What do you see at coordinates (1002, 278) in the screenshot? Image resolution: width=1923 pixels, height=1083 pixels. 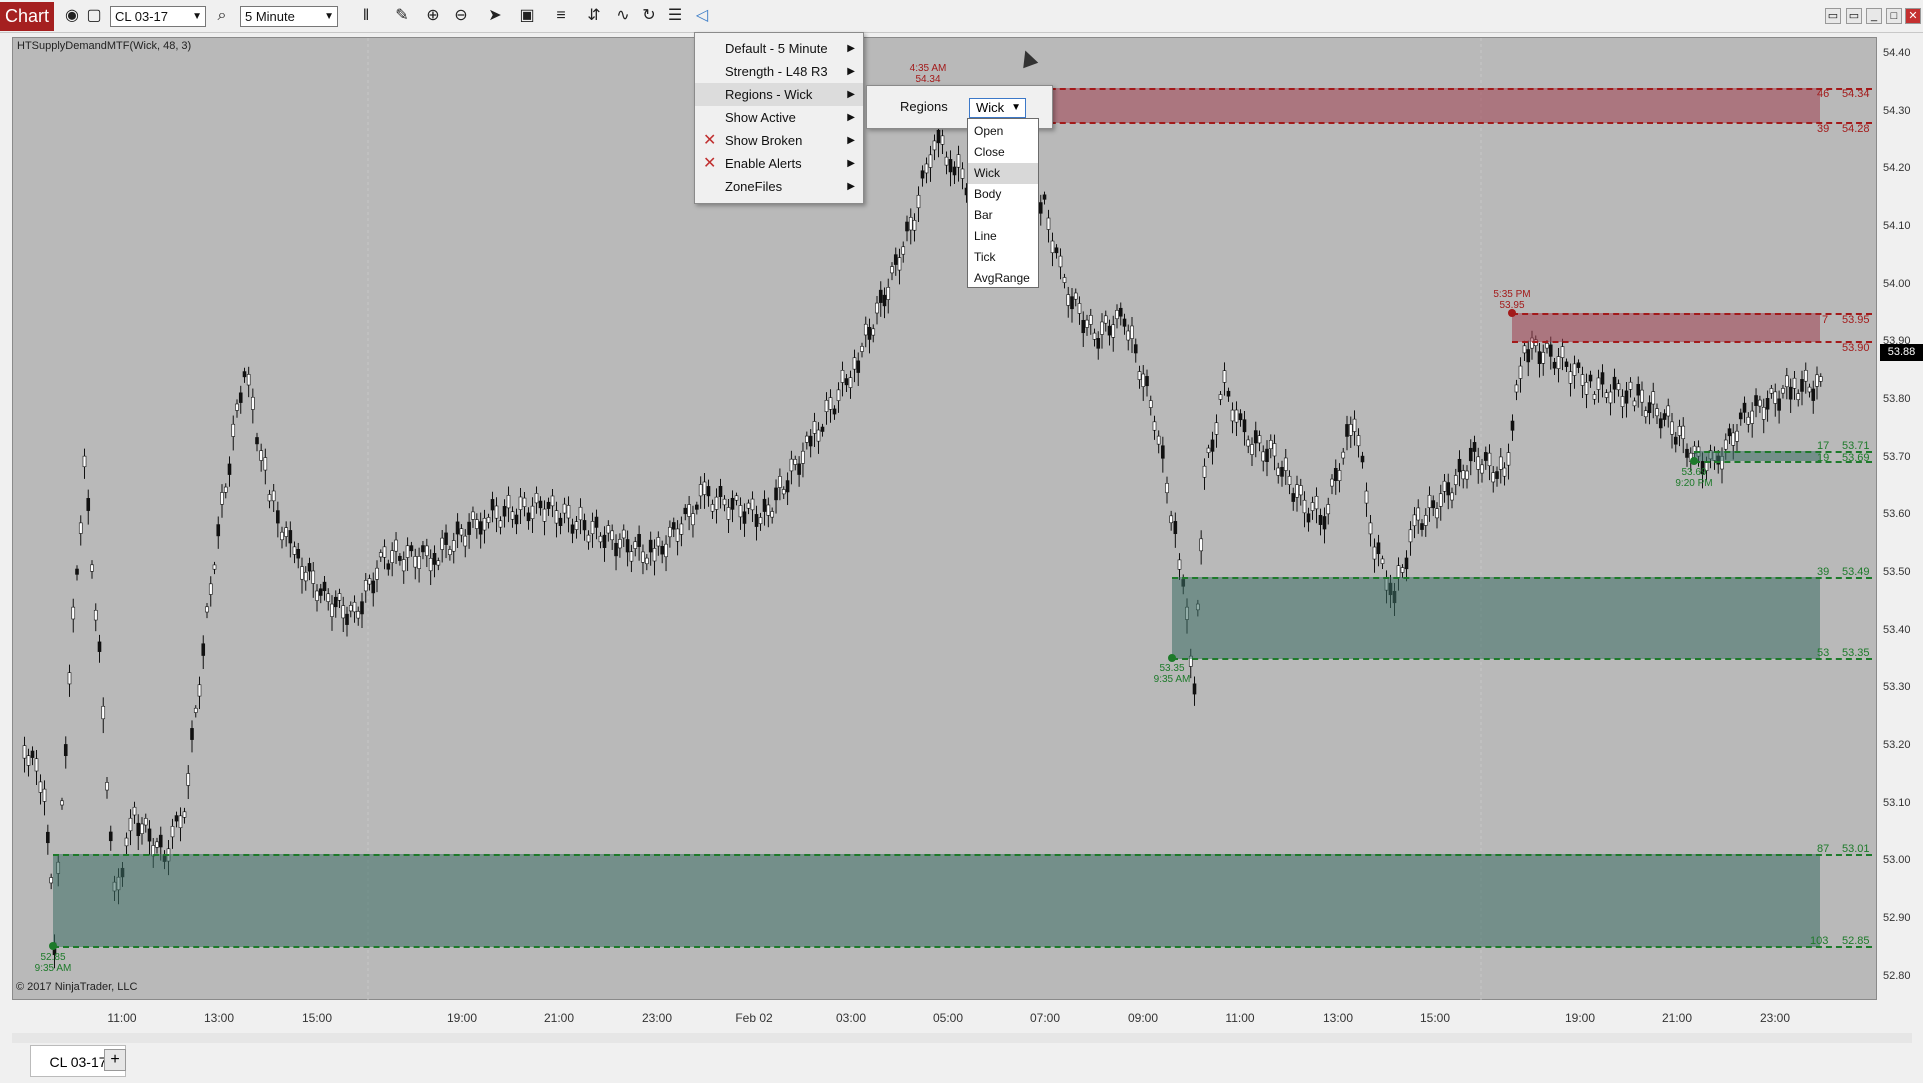 I see `dropdown-option-avgrange: AvgRange` at bounding box center [1002, 278].